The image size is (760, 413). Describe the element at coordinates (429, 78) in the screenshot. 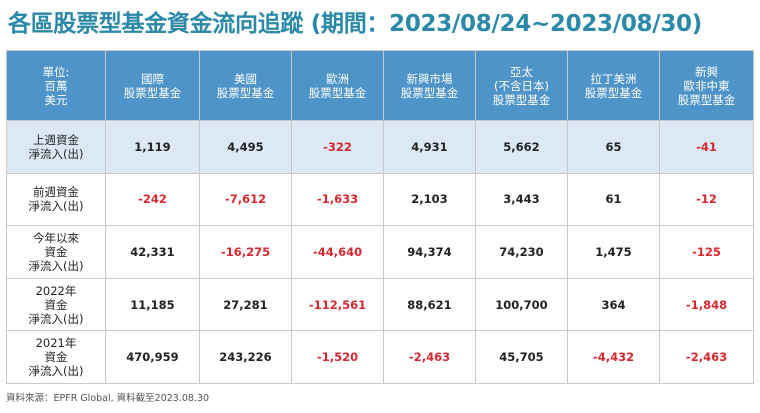

I see `column-header-line: 新興市場` at that location.